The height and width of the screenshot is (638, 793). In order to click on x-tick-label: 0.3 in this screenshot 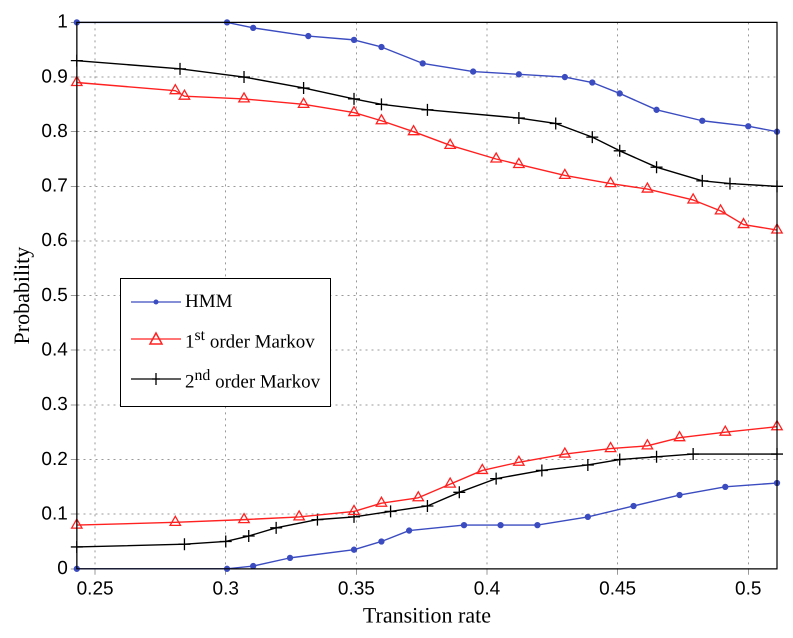, I will do `click(225, 589)`.